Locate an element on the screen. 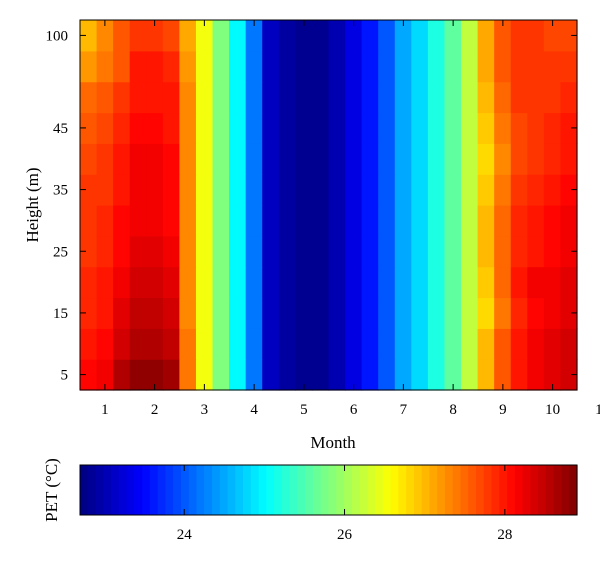  colorbar-label: PET (°C) is located at coordinates (51, 490).